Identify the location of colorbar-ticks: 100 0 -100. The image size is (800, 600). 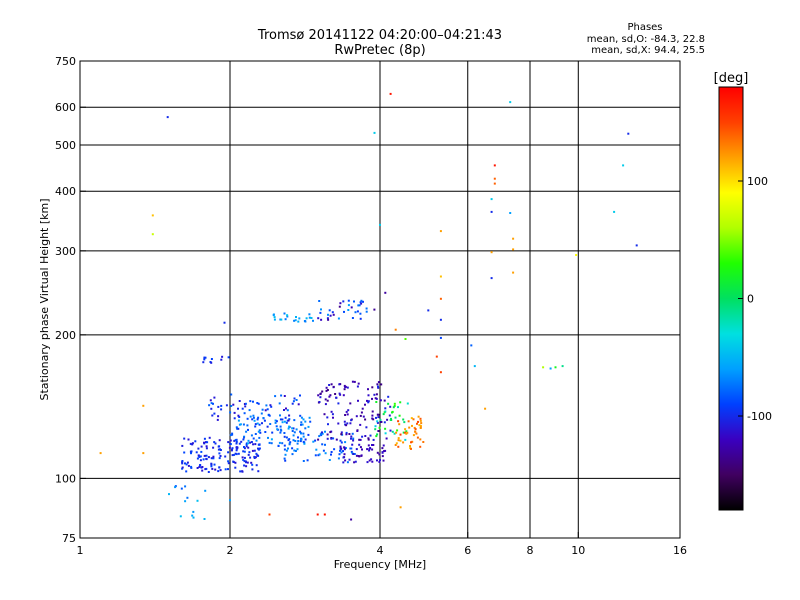
(755, 299).